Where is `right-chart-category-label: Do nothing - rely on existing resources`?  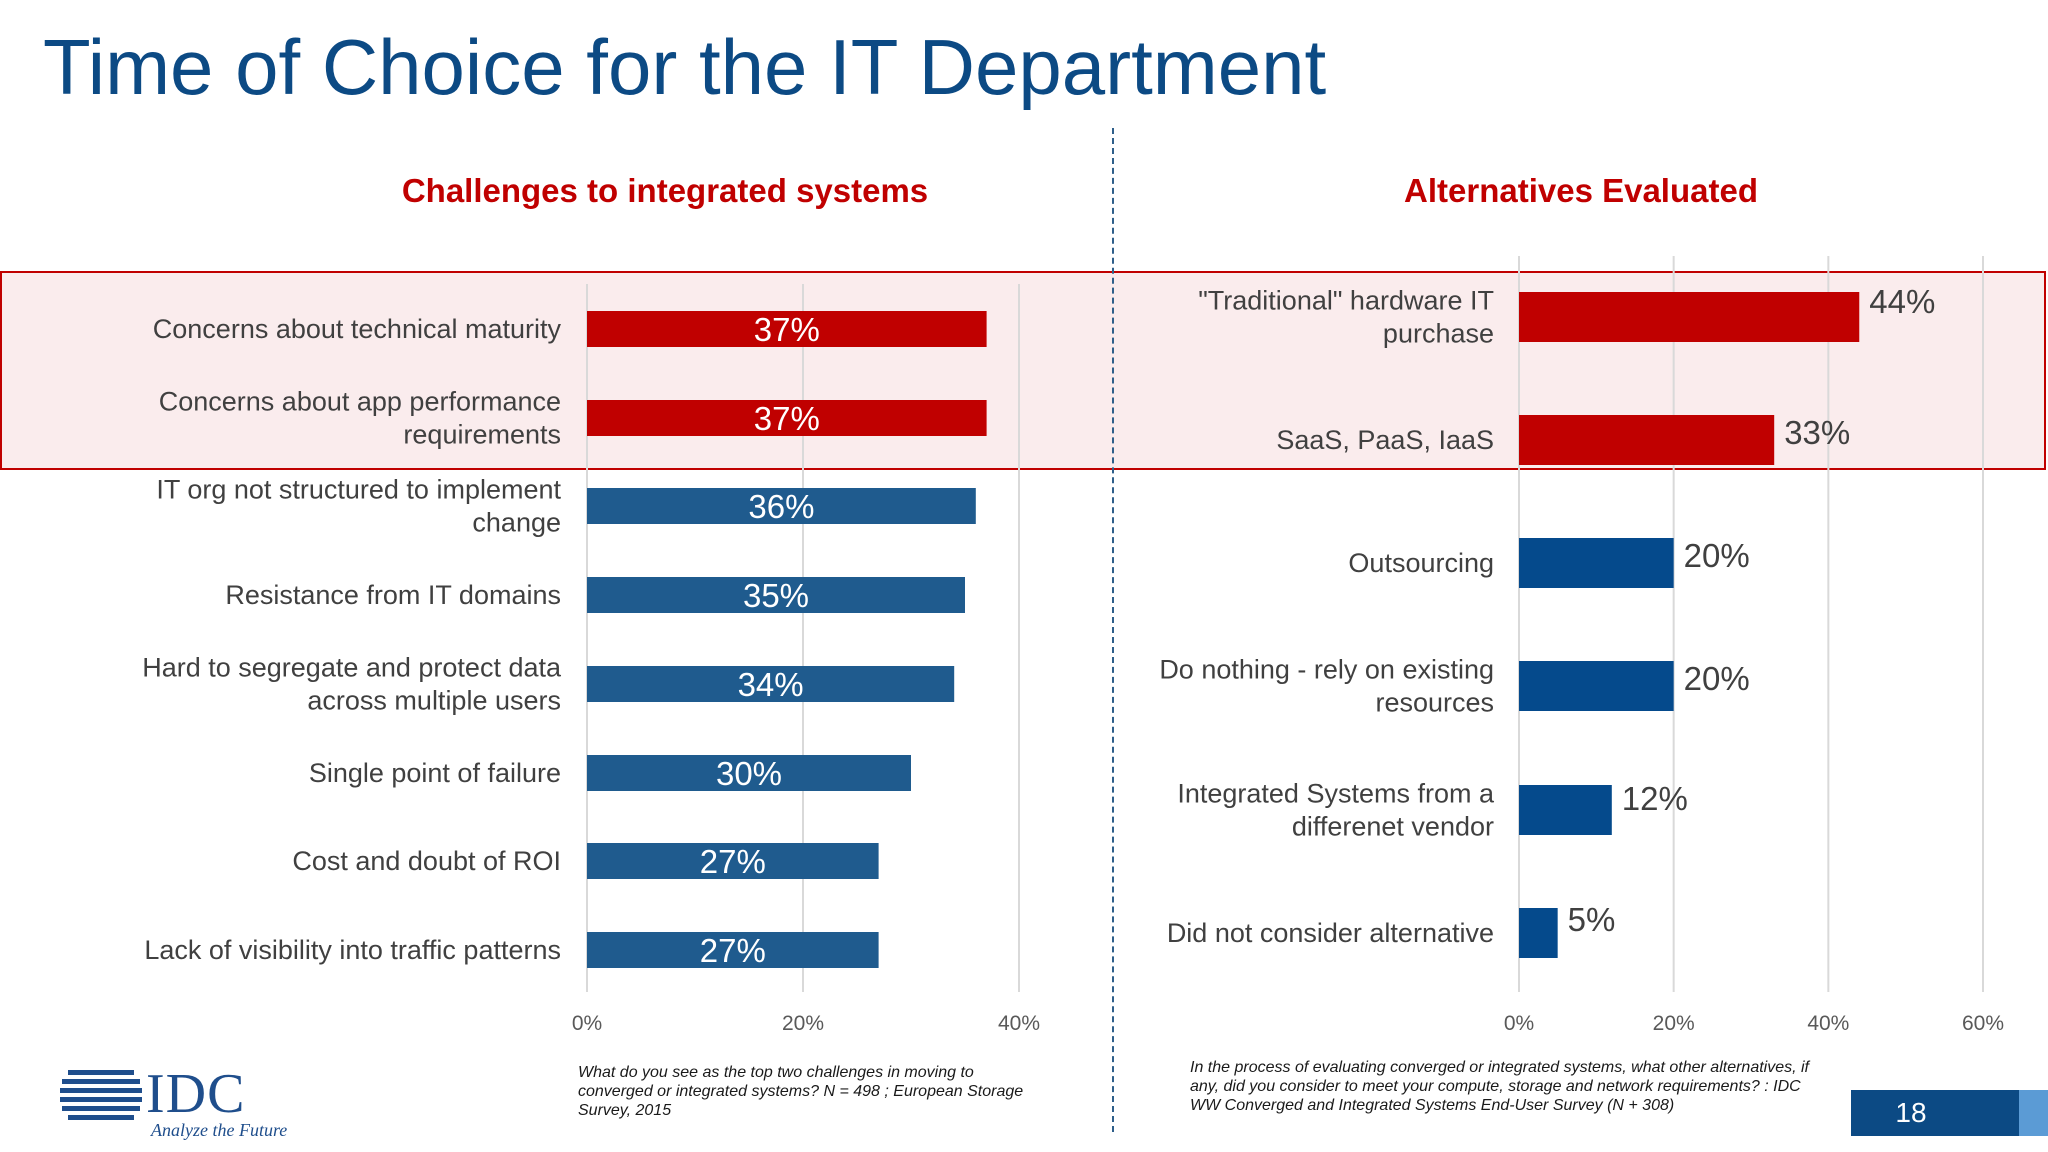 right-chart-category-label: Do nothing - rely on existing resources is located at coordinates (1326, 686).